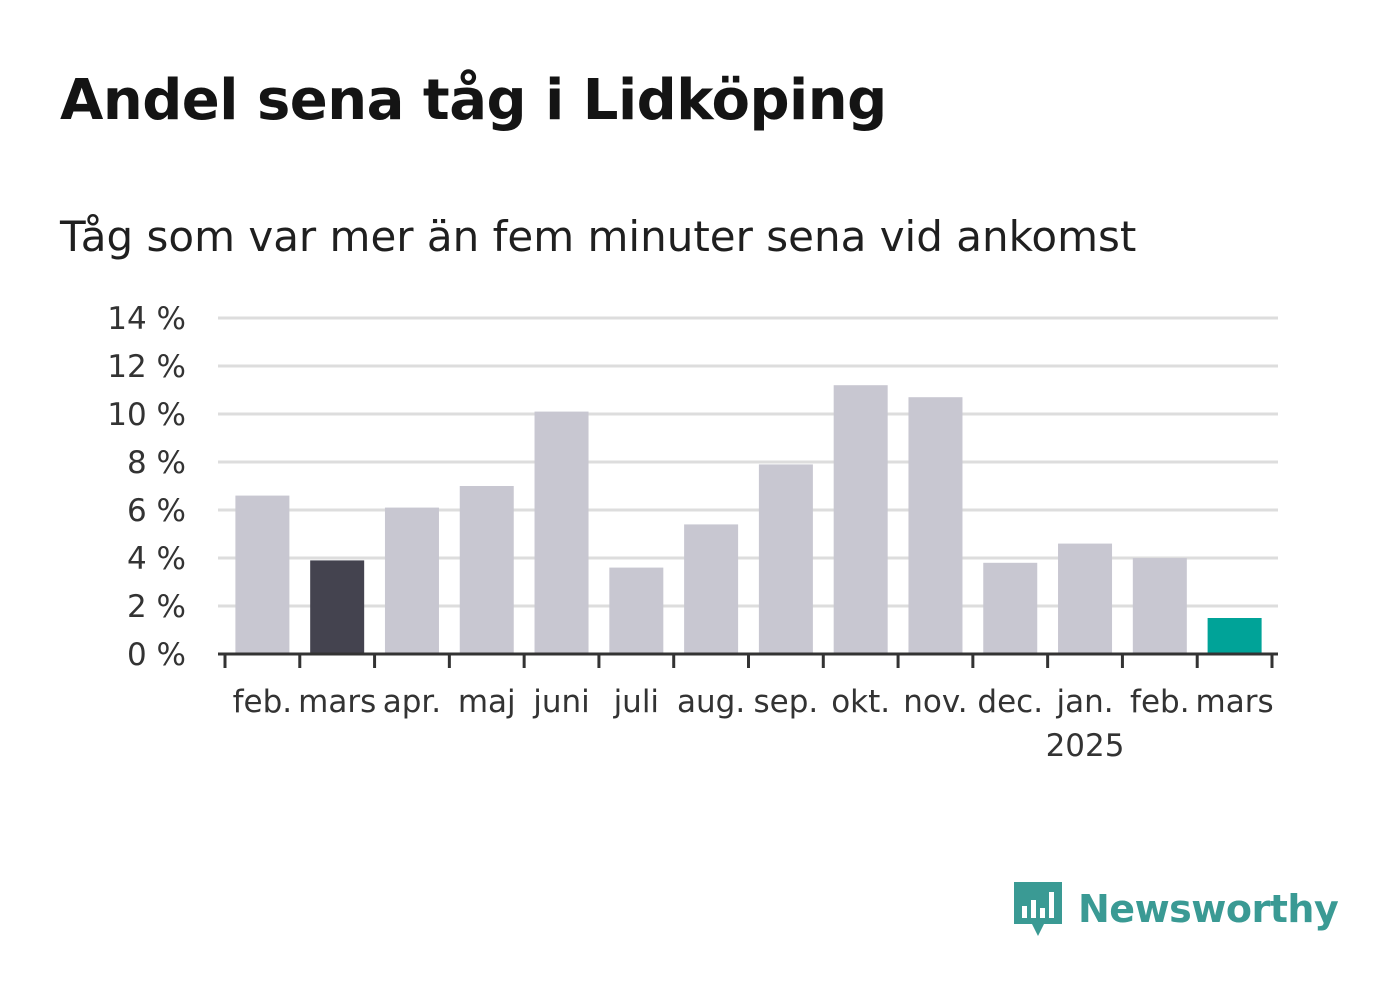 The image size is (1382, 999). What do you see at coordinates (156, 655) in the screenshot?
I see `y-tick-label: 0 %` at bounding box center [156, 655].